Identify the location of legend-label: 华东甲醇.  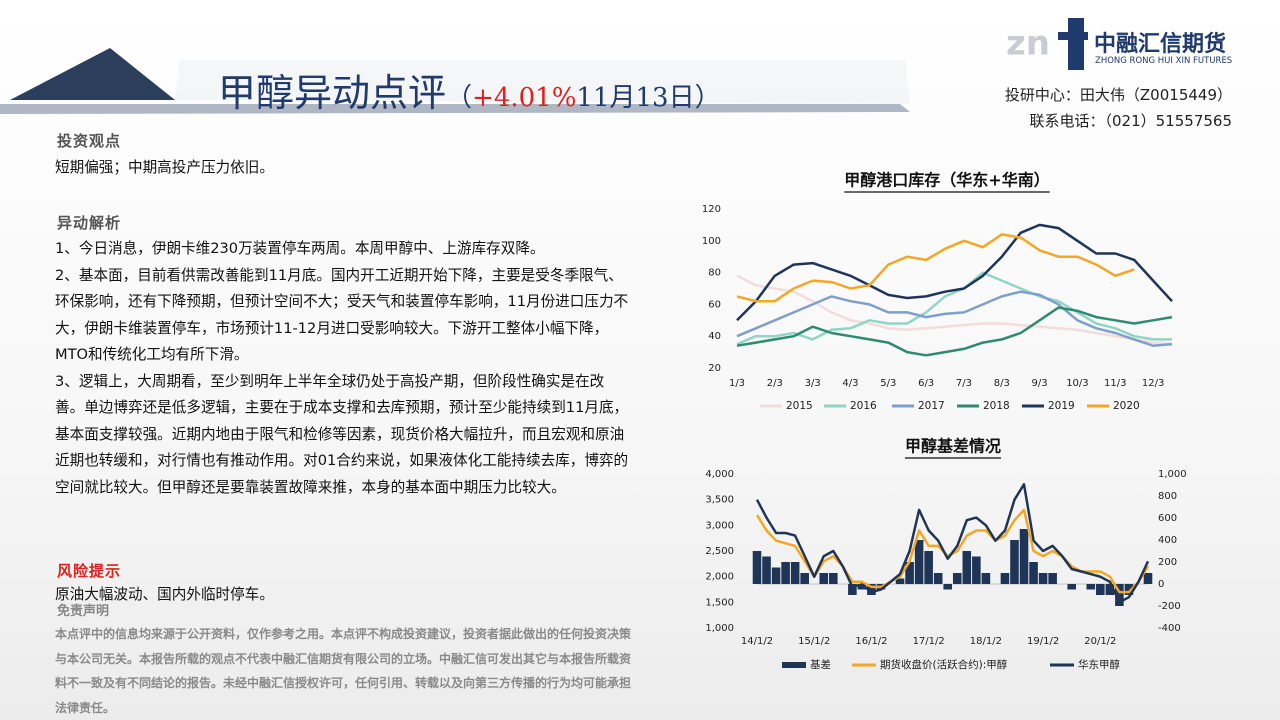
(1099, 664).